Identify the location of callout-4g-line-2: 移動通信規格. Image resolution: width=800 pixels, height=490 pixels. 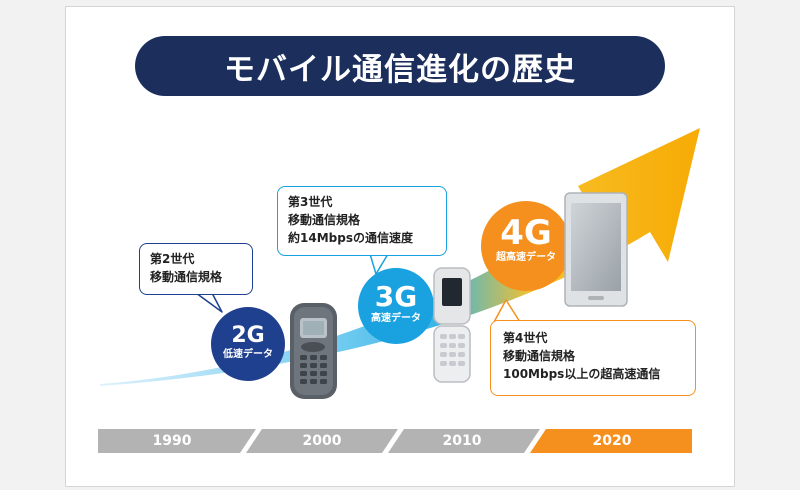
(539, 356).